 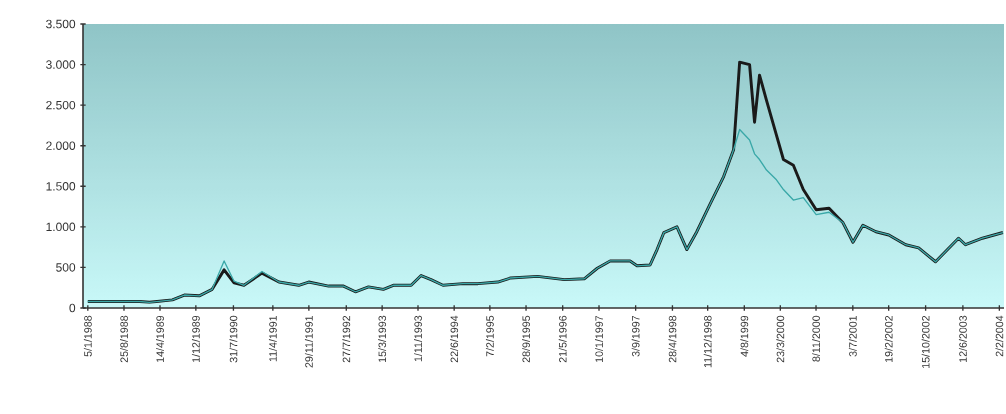 I want to click on y-tick-label: 500, so click(x=66, y=267).